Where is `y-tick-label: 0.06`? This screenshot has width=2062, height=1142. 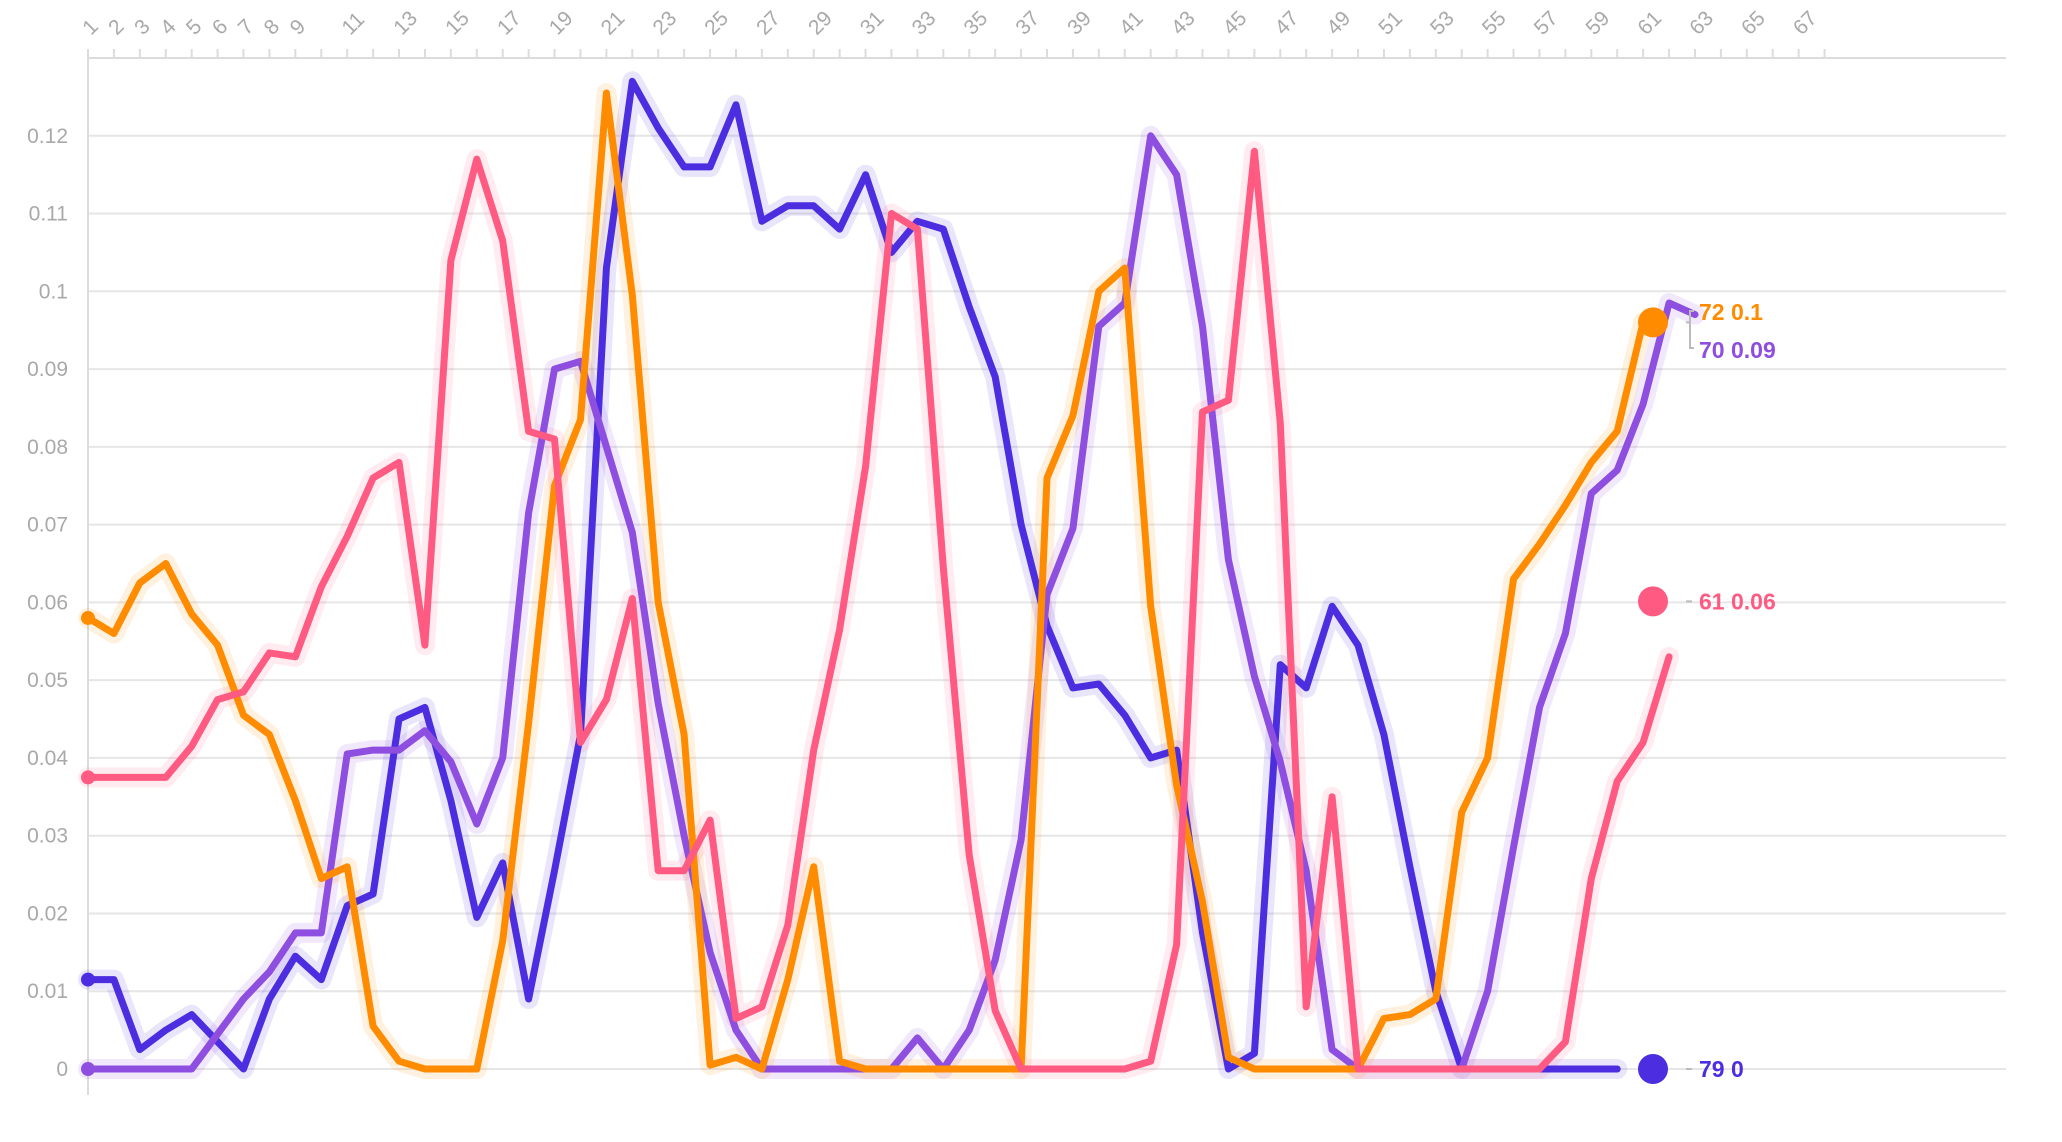
y-tick-label: 0.06 is located at coordinates (47, 602).